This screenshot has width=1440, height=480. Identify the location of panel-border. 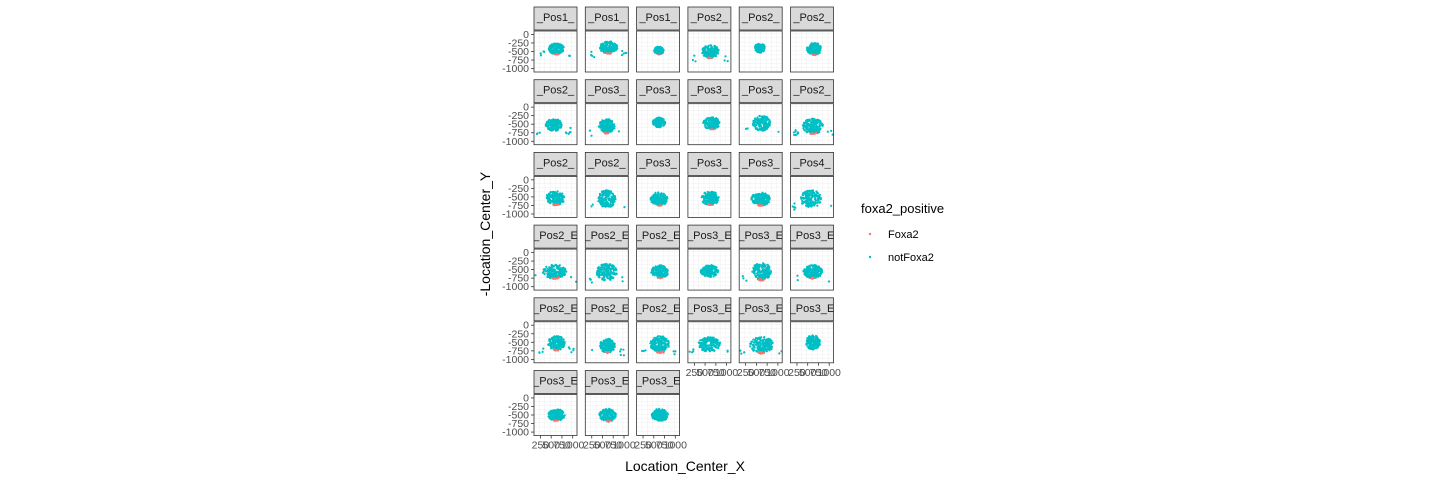
(658, 51).